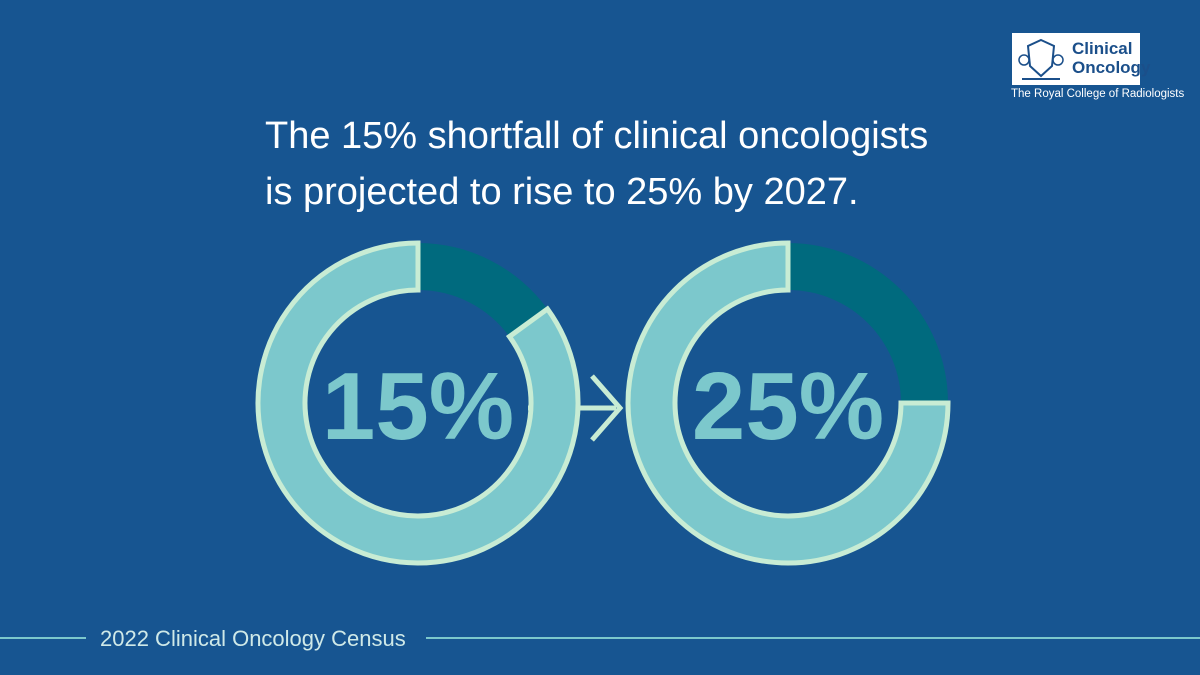 Image resolution: width=1200 pixels, height=675 pixels. I want to click on logo: Clinical Oncology, so click(1081, 59).